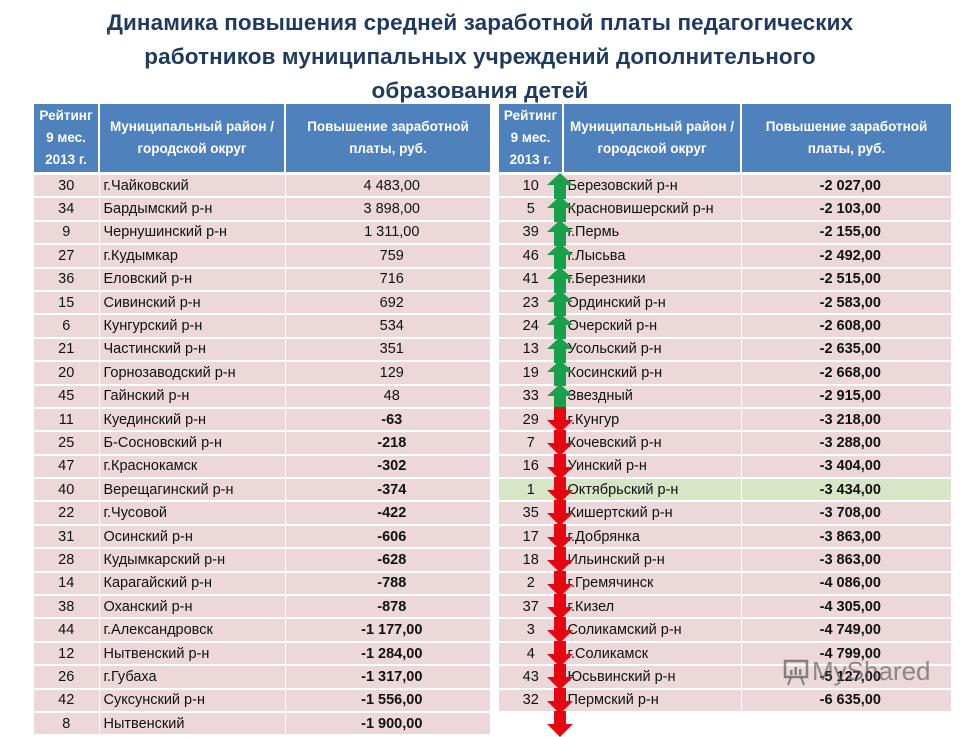 This screenshot has width=960, height=737. What do you see at coordinates (846, 373) in the screenshot?
I see `increase-cell: -2 668,00` at bounding box center [846, 373].